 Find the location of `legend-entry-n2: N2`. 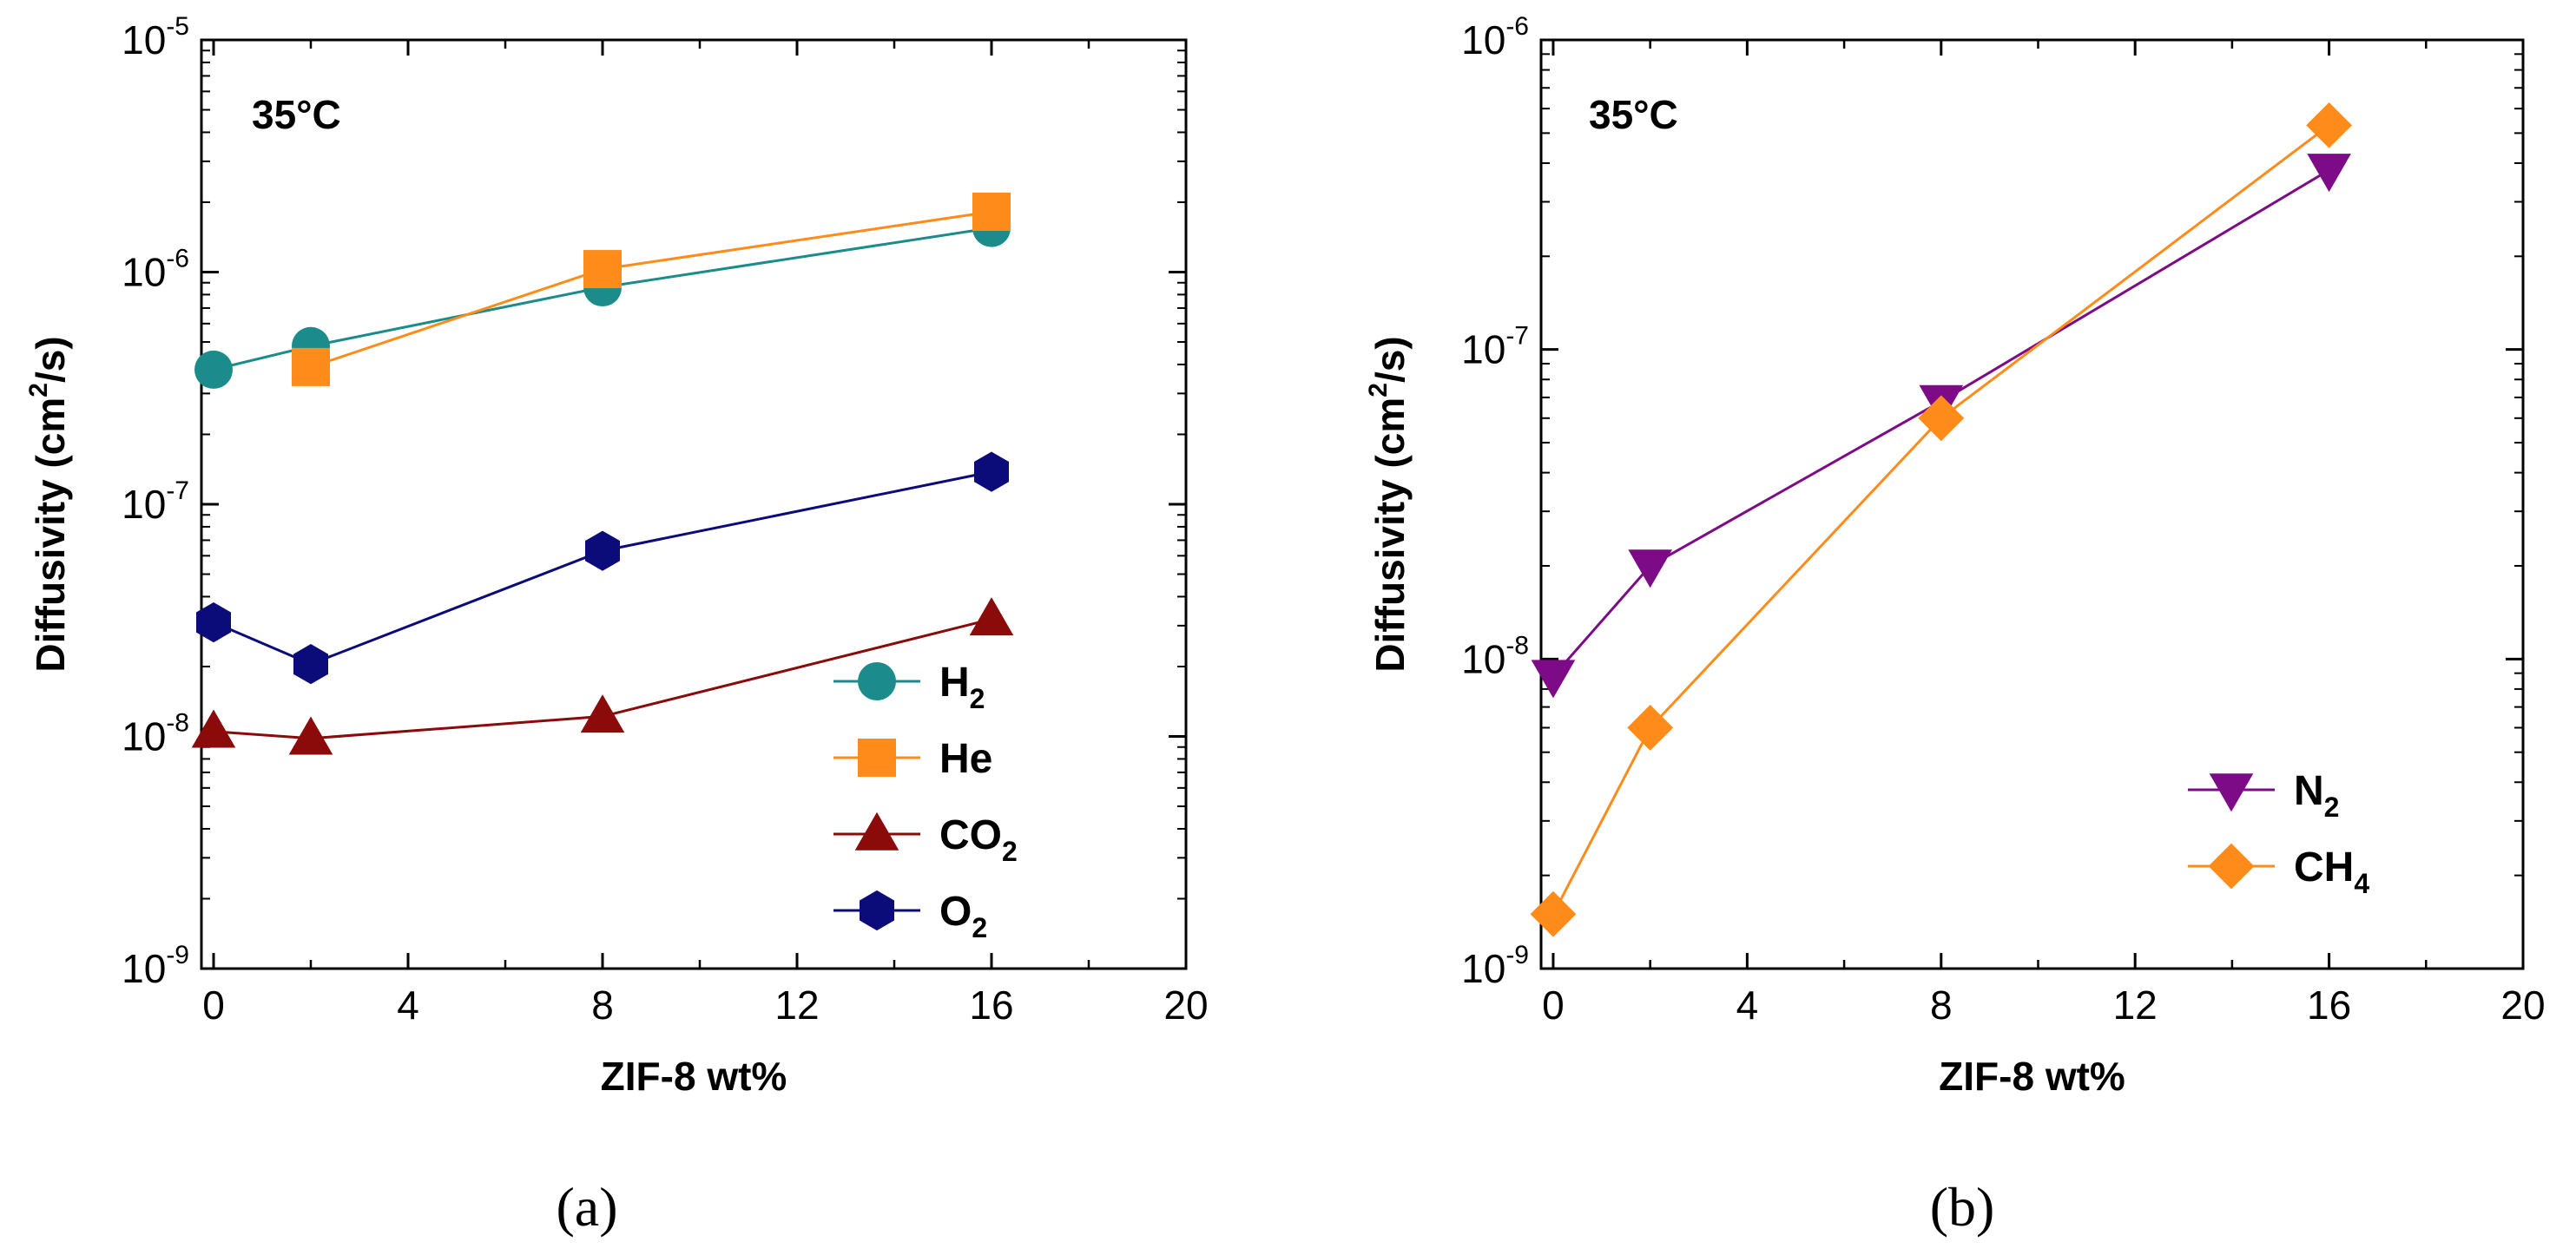

legend-entry-n2: N2 is located at coordinates (2263, 795).